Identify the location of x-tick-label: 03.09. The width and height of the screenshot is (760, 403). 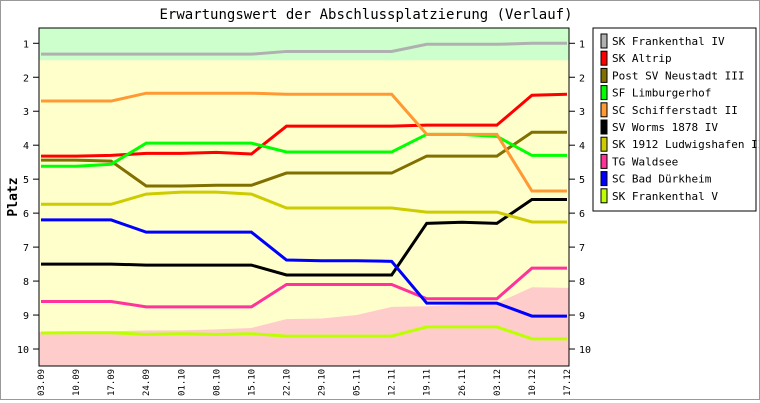
(42, 382).